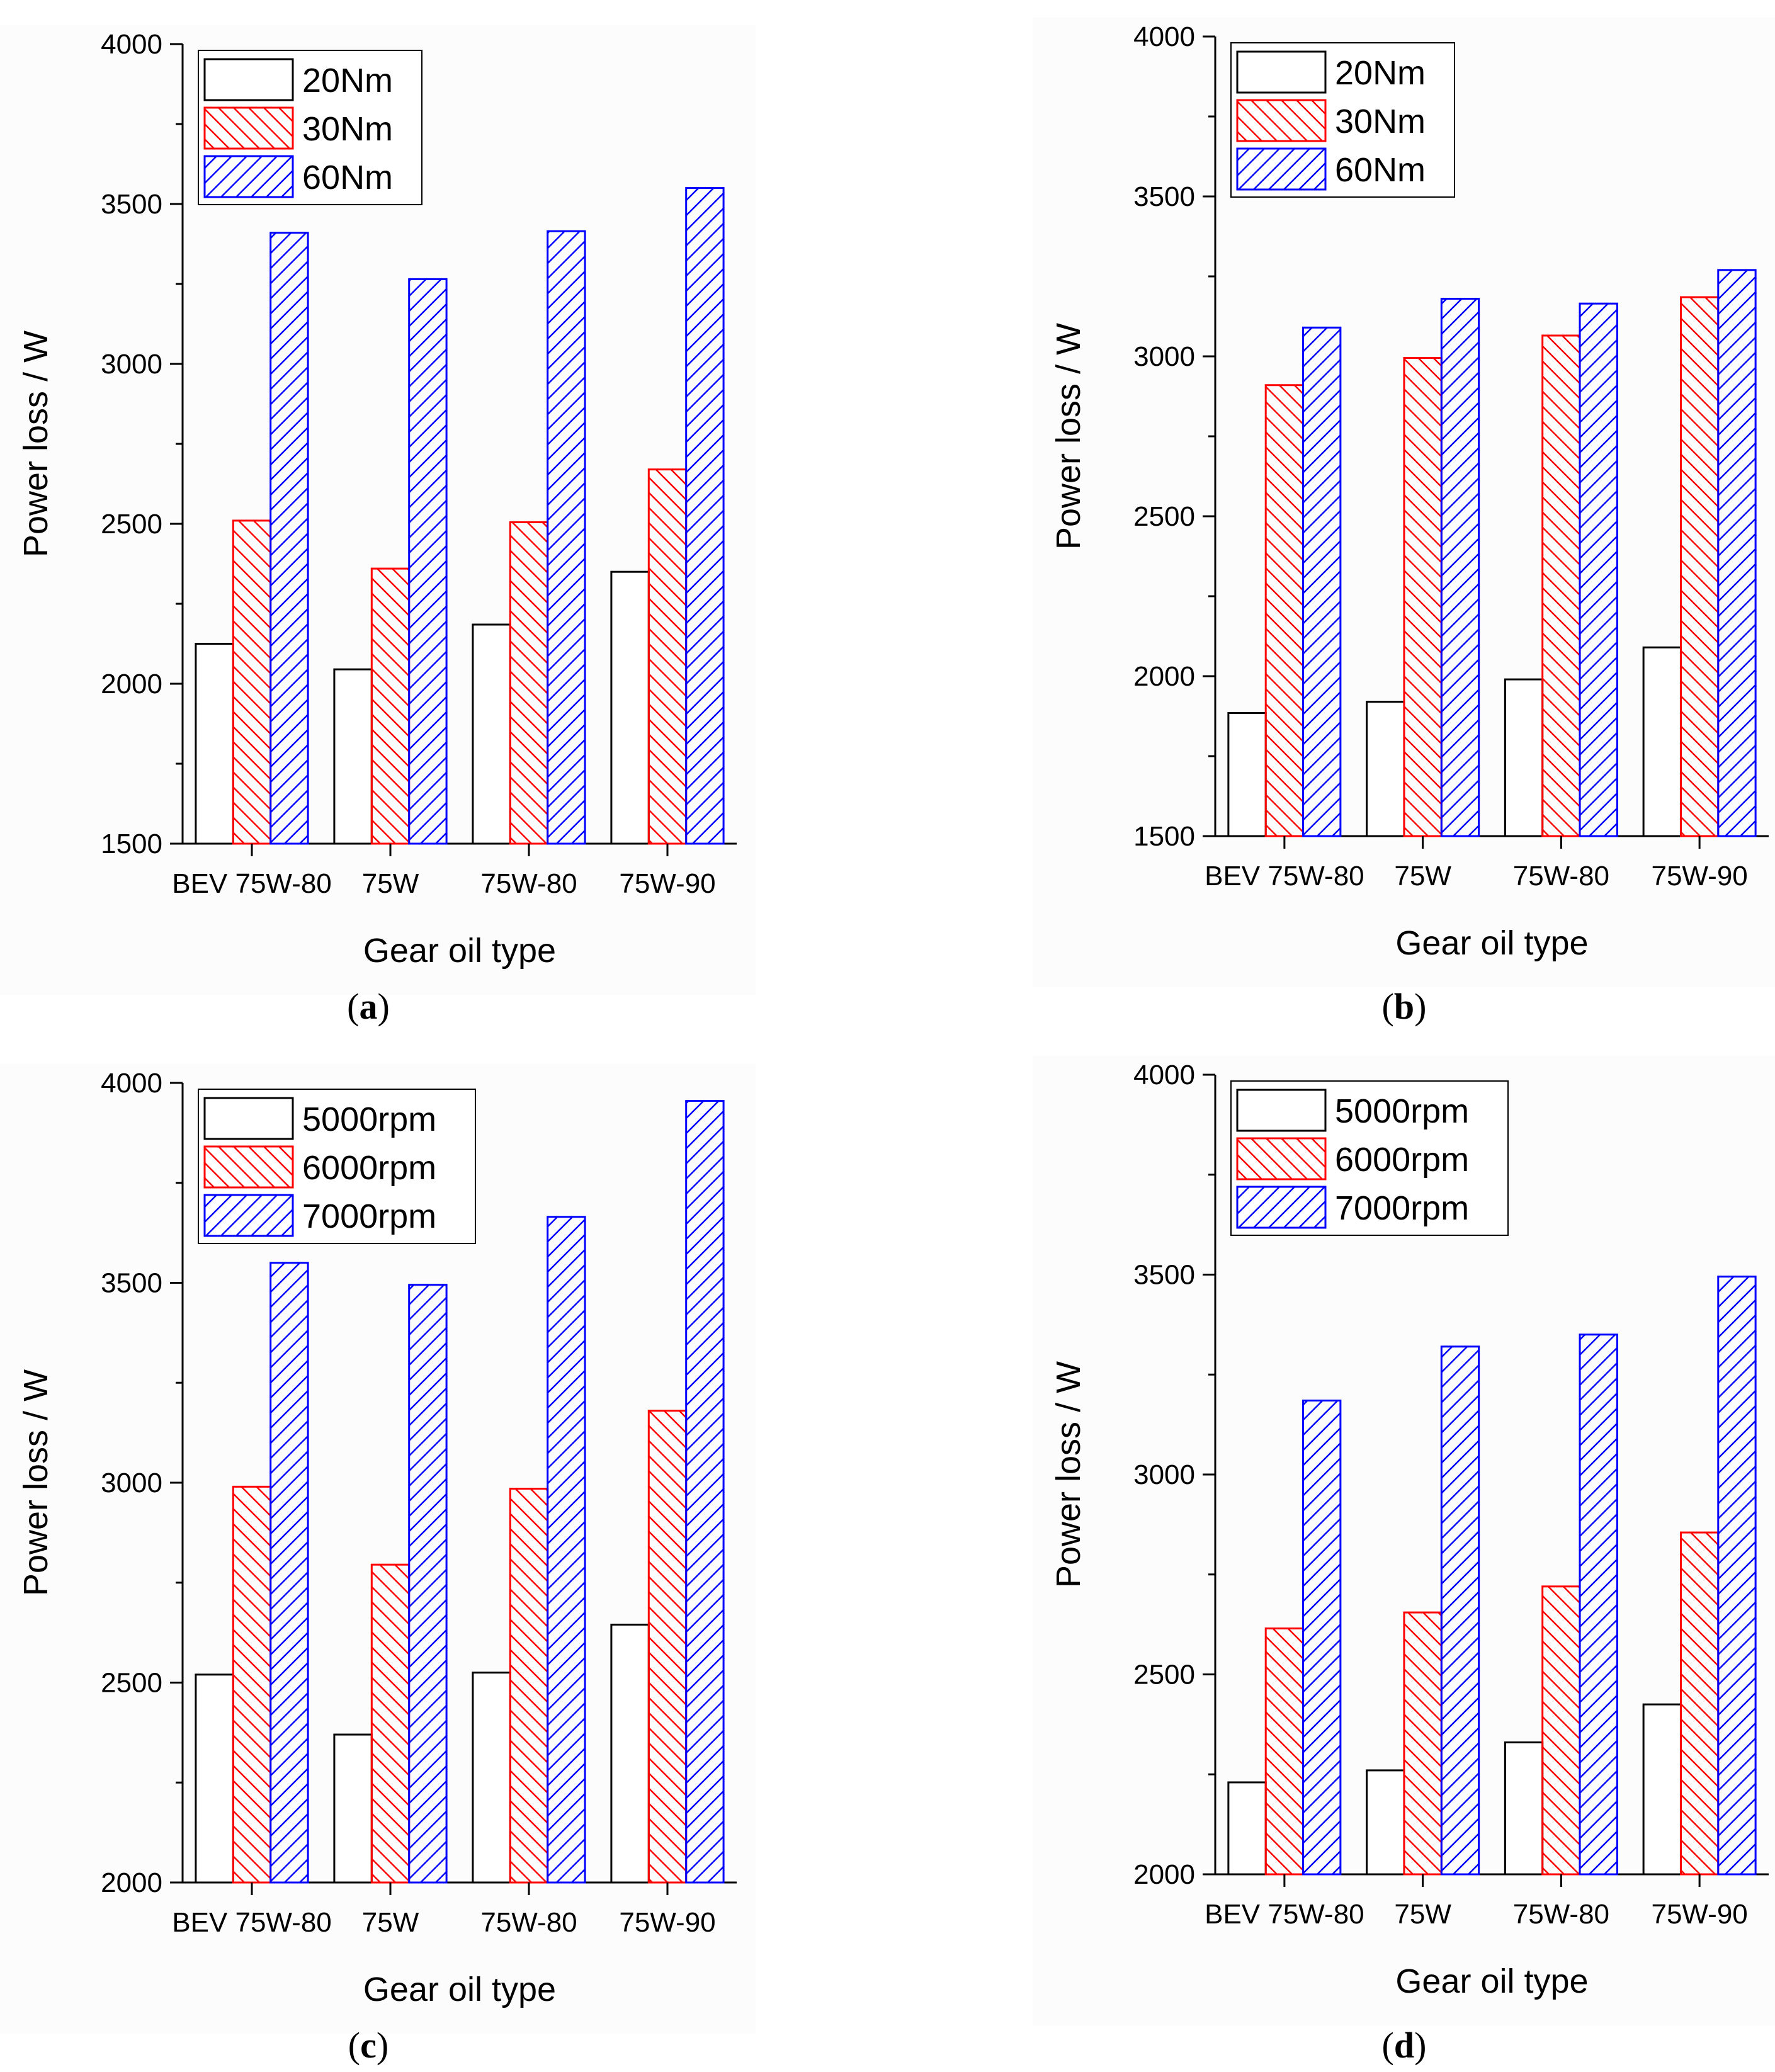  I want to click on caption-d-letter: d, so click(1404, 2045).